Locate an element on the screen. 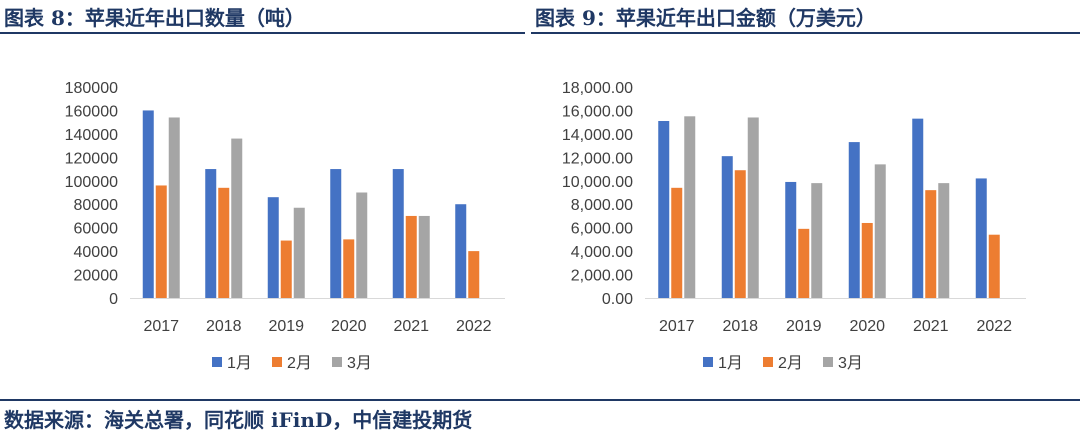 The height and width of the screenshot is (435, 1080). y-tick-label: 10,000.00 is located at coordinates (597, 182).